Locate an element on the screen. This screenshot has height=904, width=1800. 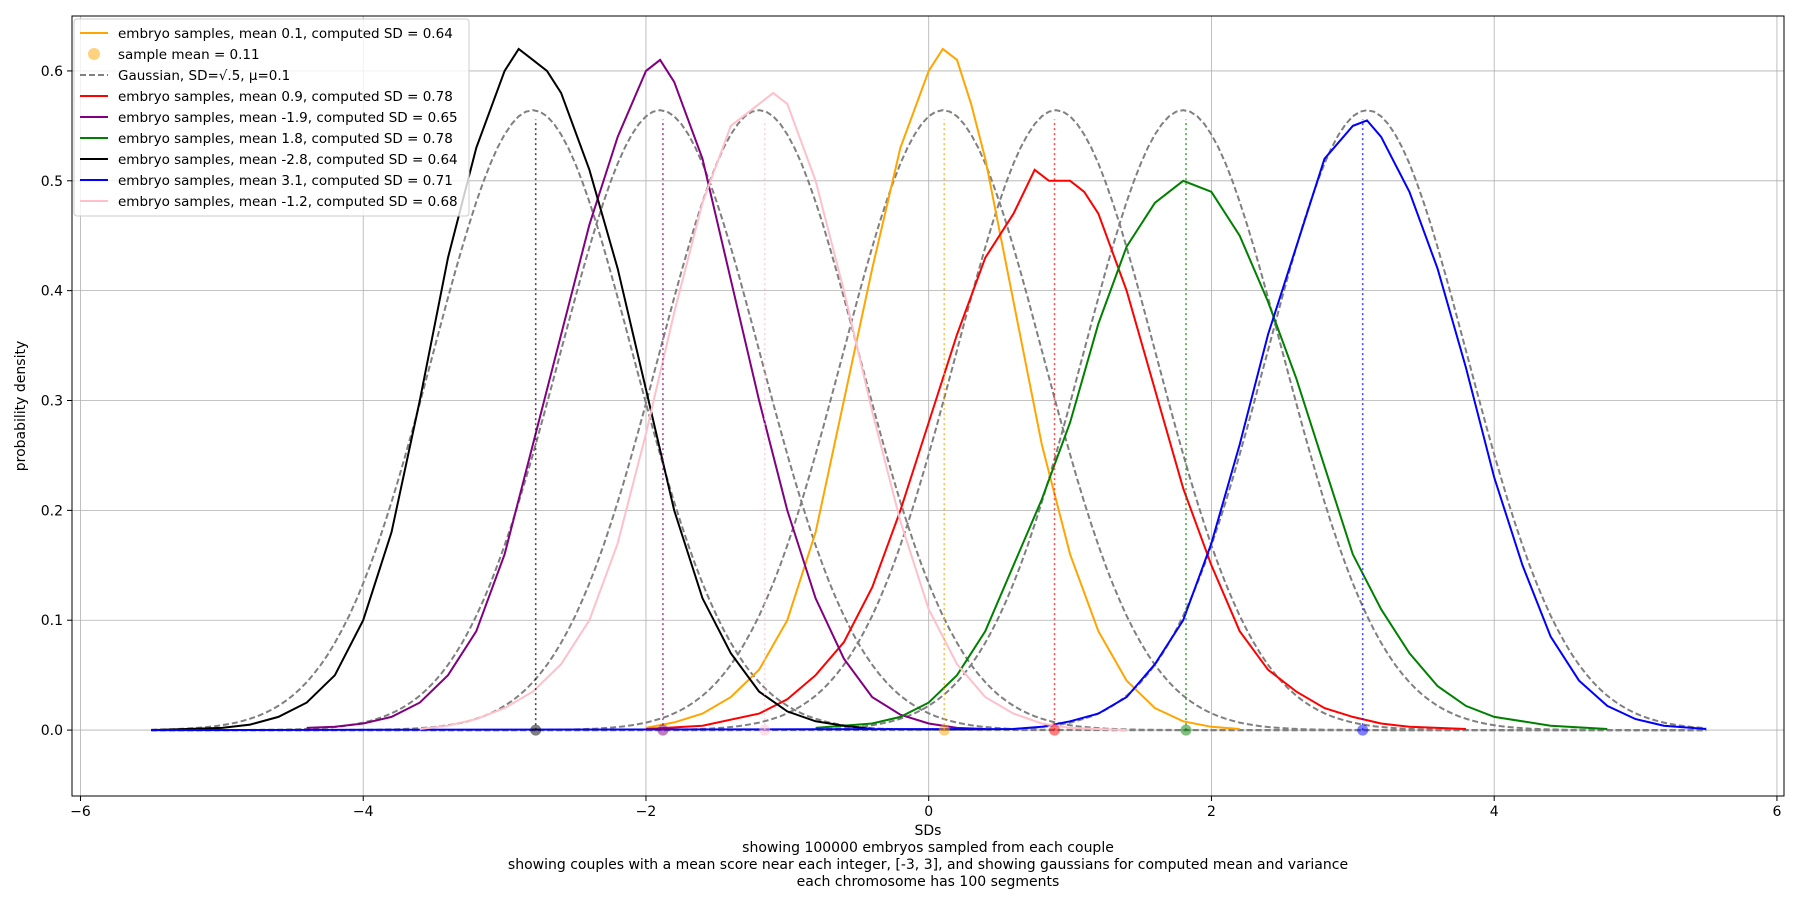
y-tick-label: 0.5 is located at coordinates (52, 182).